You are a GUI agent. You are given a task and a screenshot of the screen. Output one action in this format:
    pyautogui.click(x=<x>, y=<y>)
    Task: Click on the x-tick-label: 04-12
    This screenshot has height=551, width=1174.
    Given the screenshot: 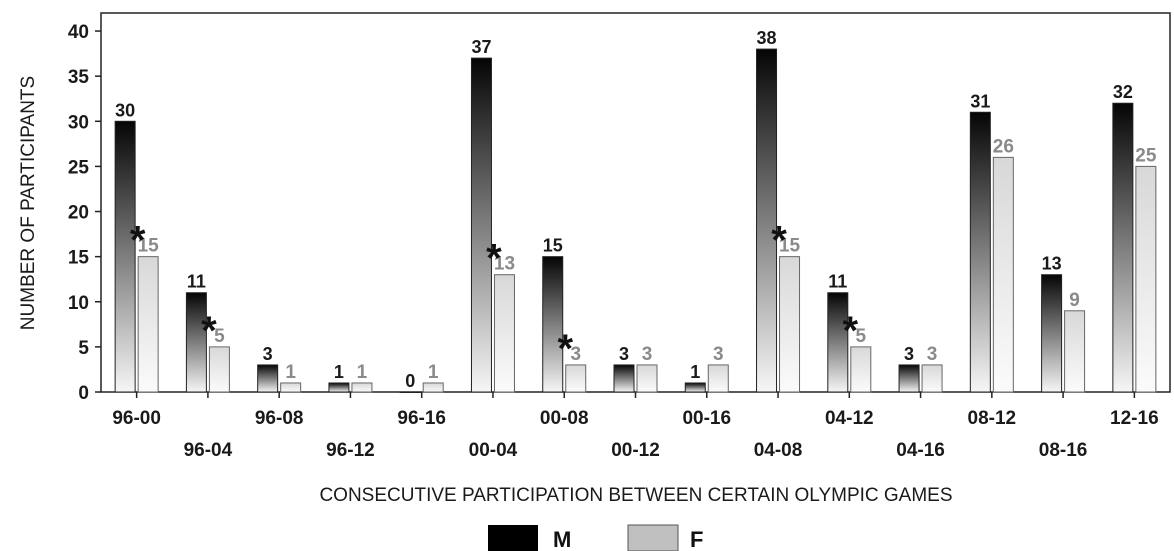 What is the action you would take?
    pyautogui.click(x=849, y=418)
    